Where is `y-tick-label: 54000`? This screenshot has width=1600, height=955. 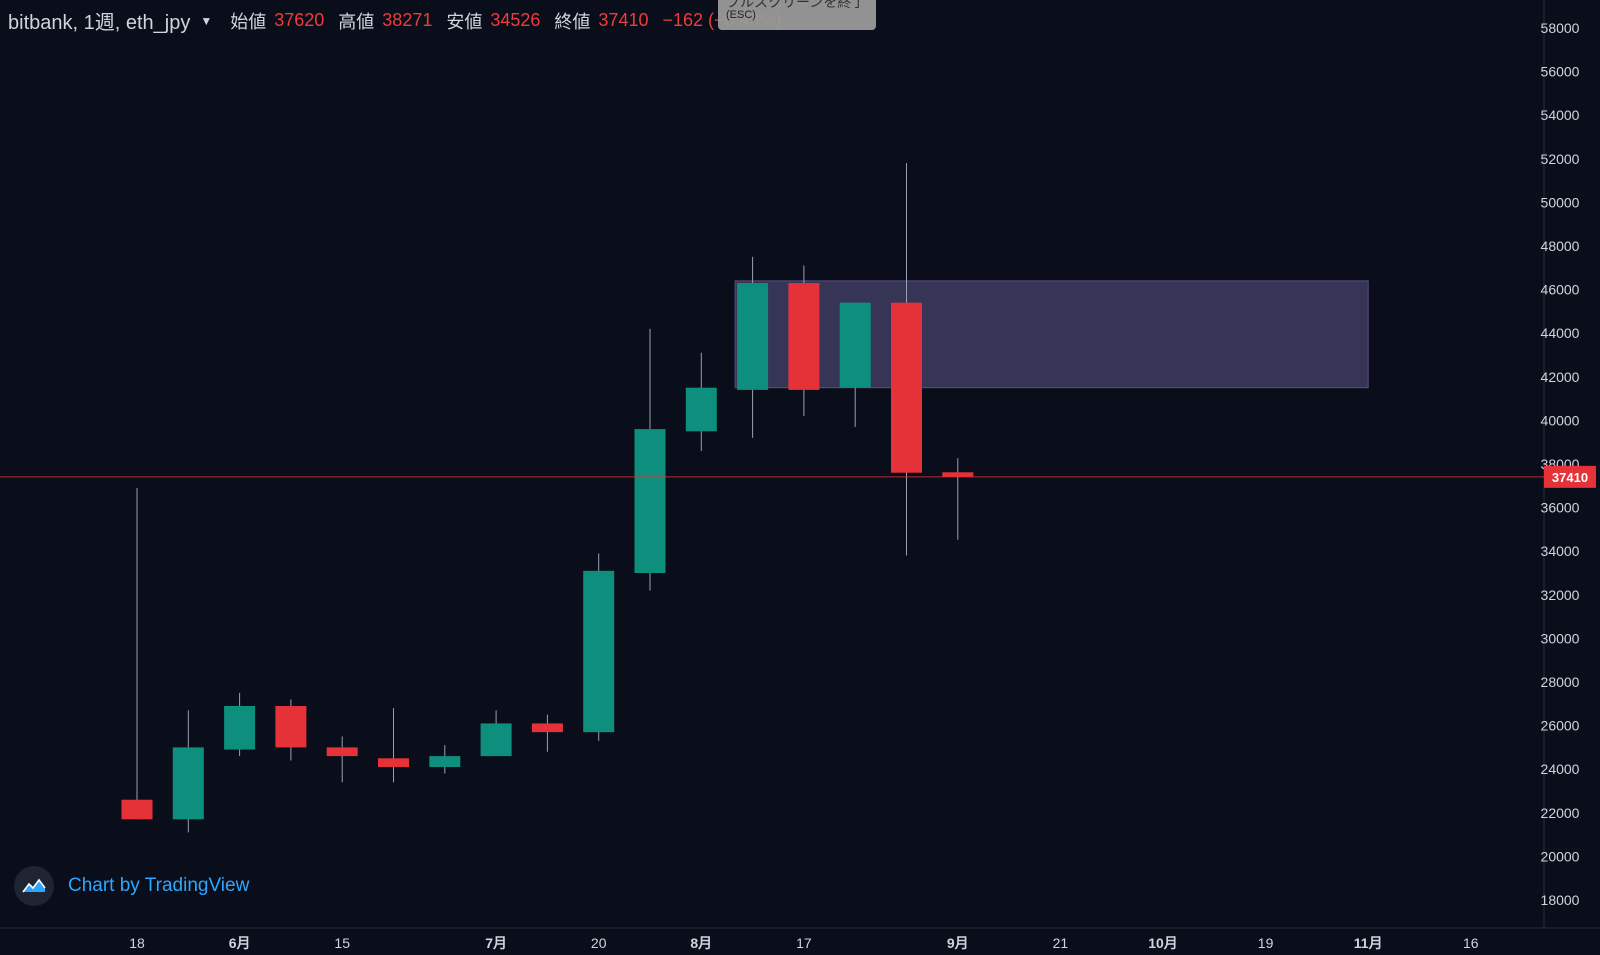
y-tick-label: 54000 is located at coordinates (1560, 115).